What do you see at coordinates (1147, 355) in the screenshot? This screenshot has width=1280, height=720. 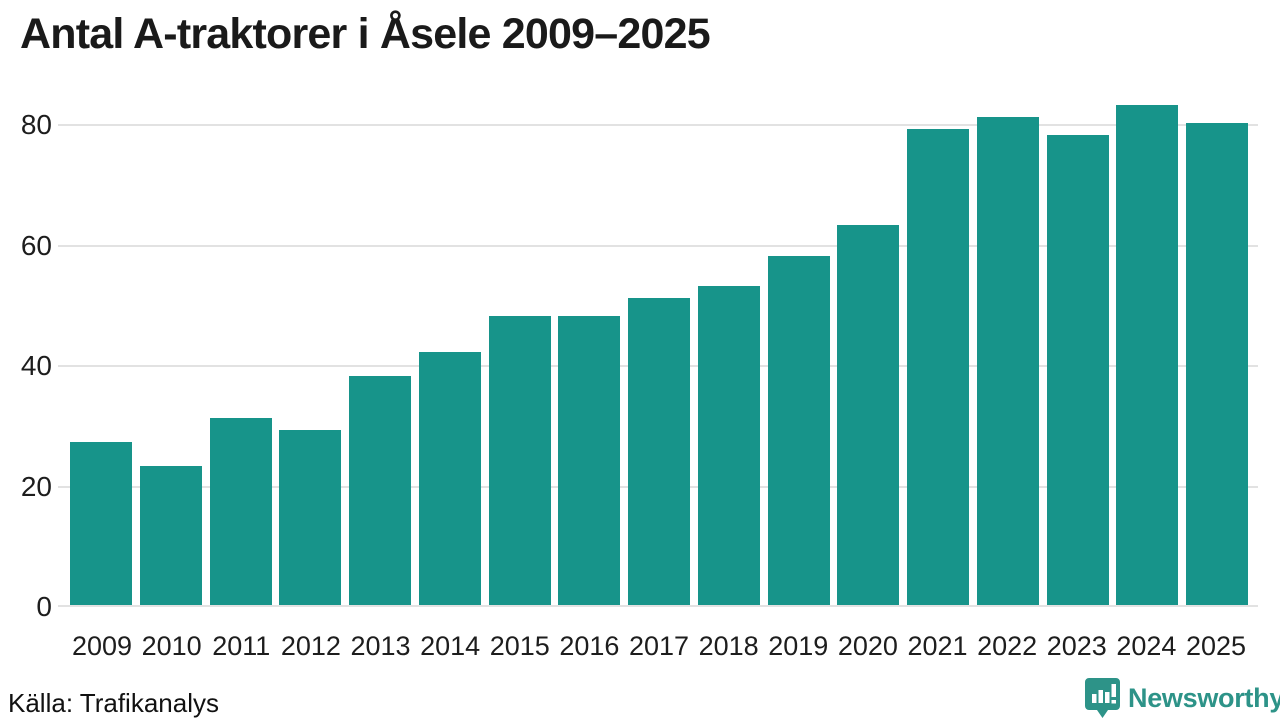 I see `bar-2024` at bounding box center [1147, 355].